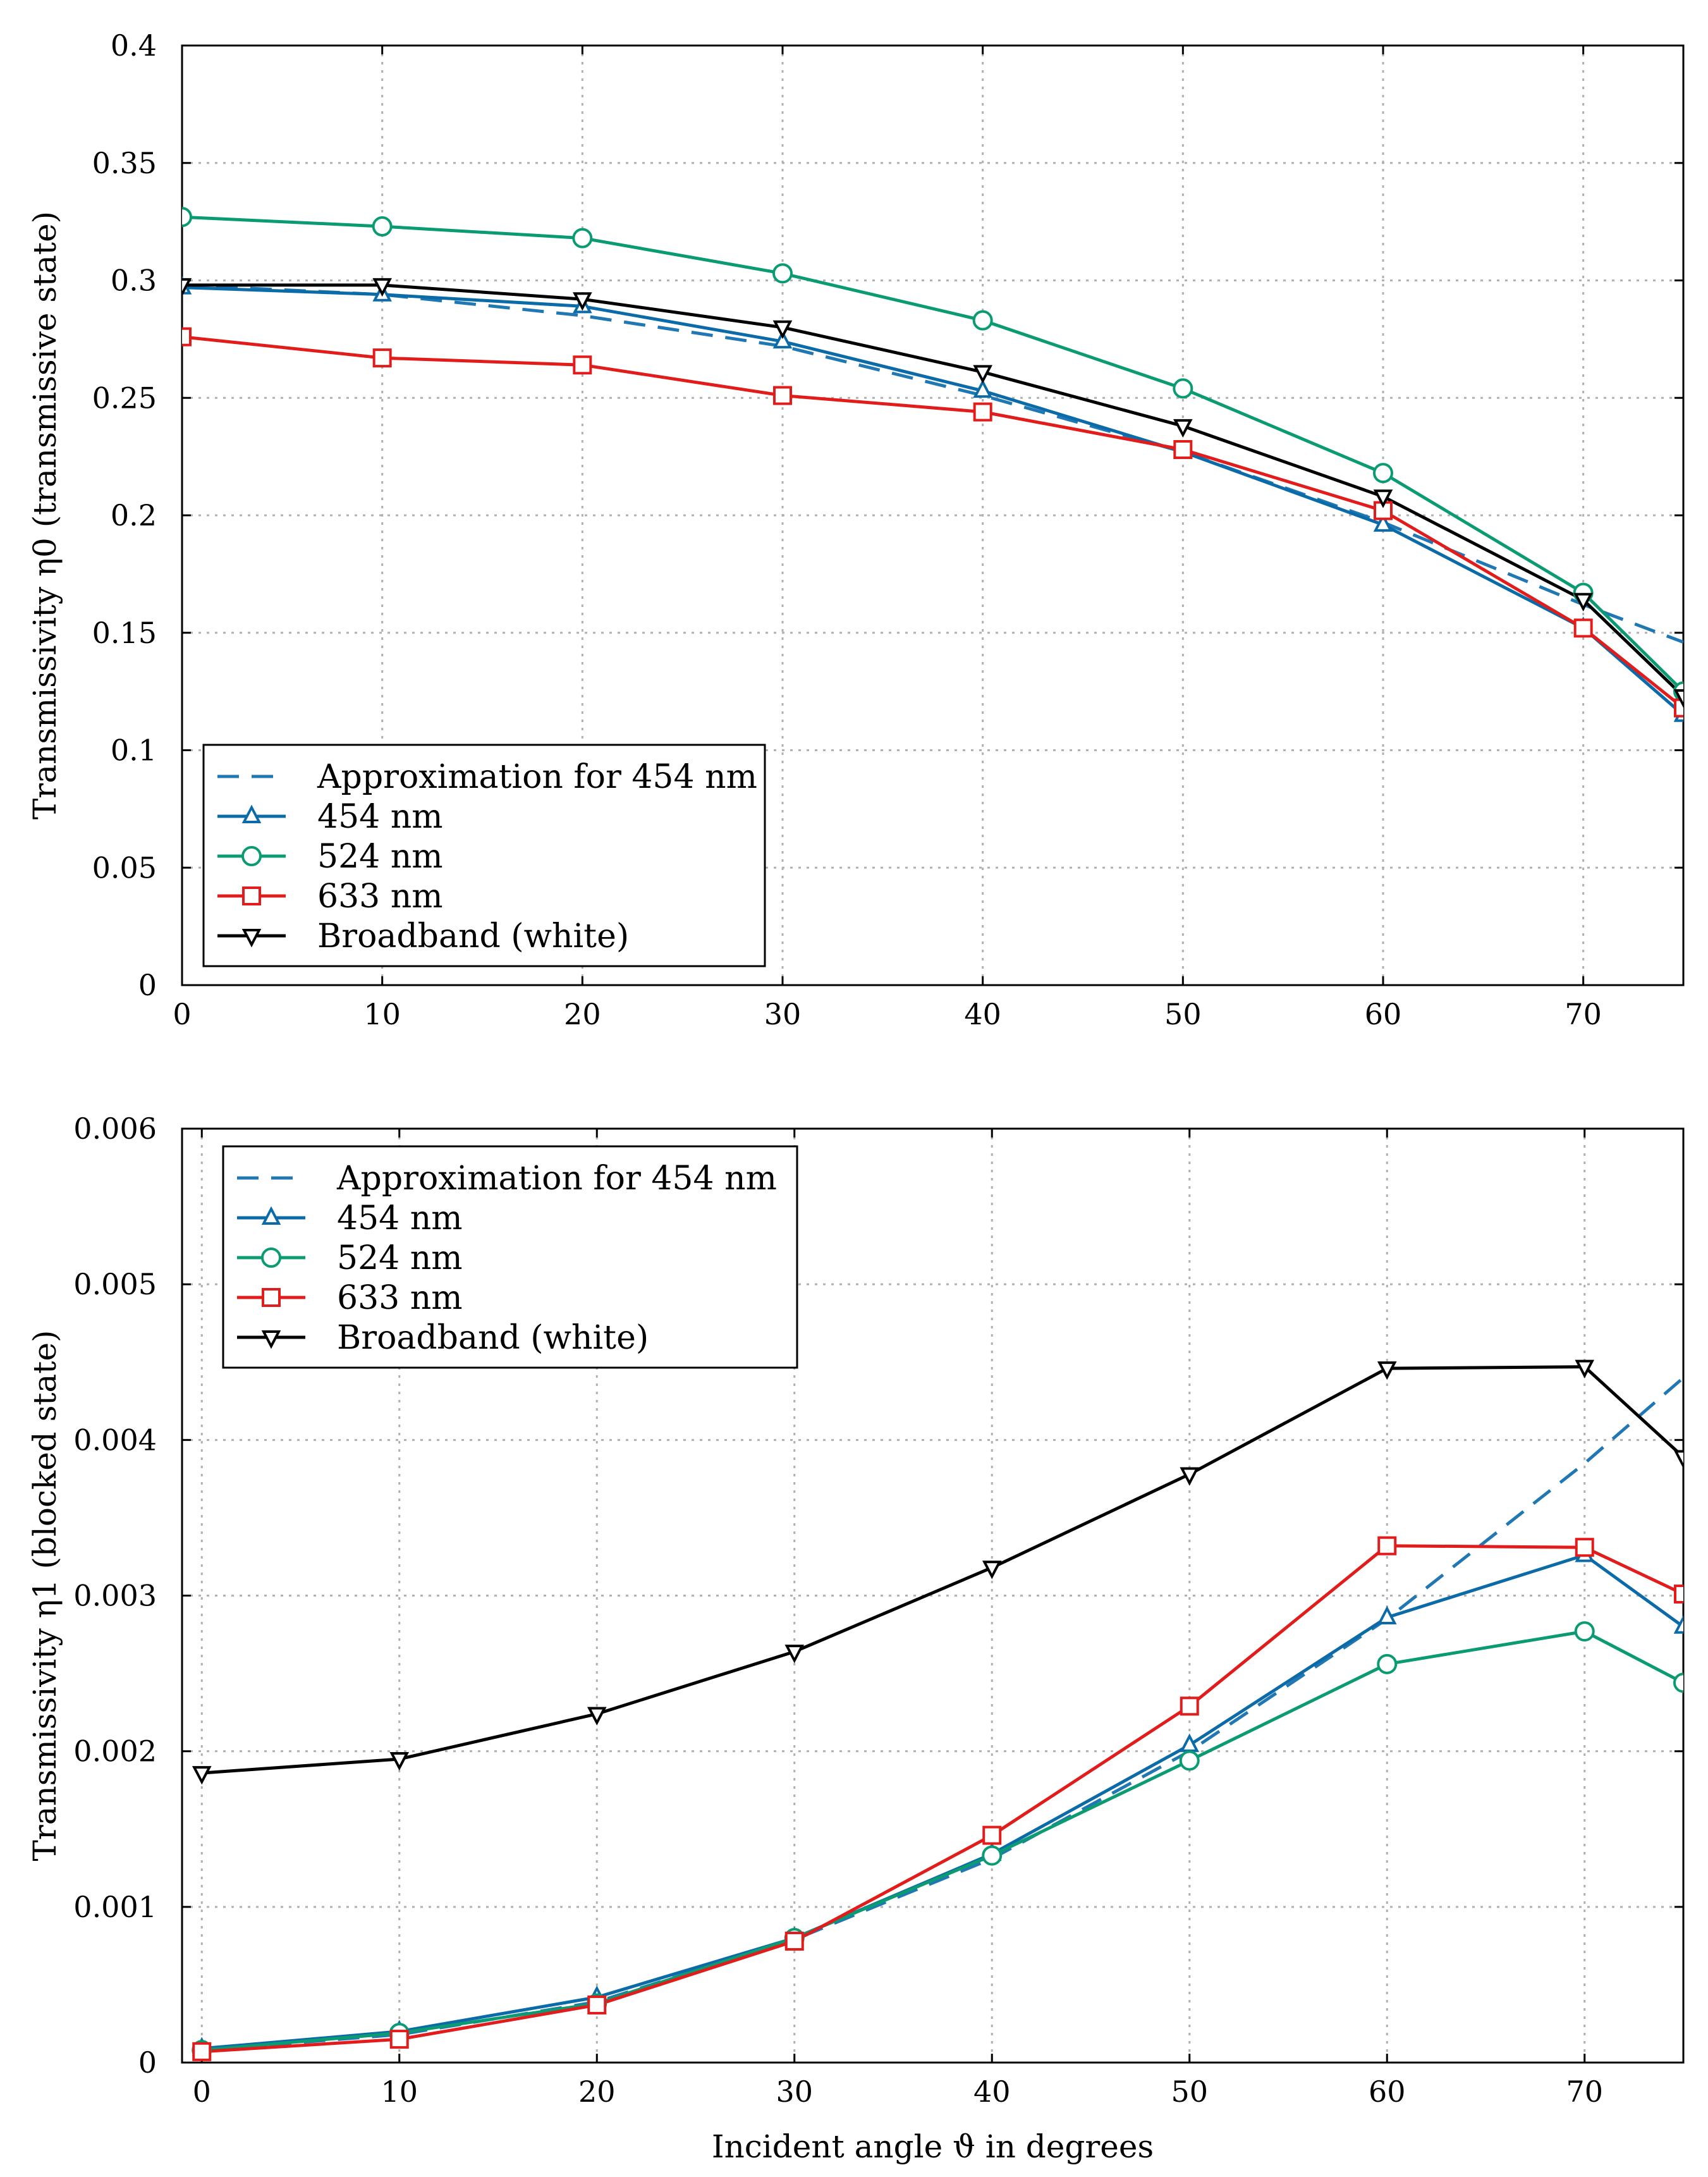  Describe the element at coordinates (380, 817) in the screenshot. I see `legend-label-nm454: 454 nm` at that location.